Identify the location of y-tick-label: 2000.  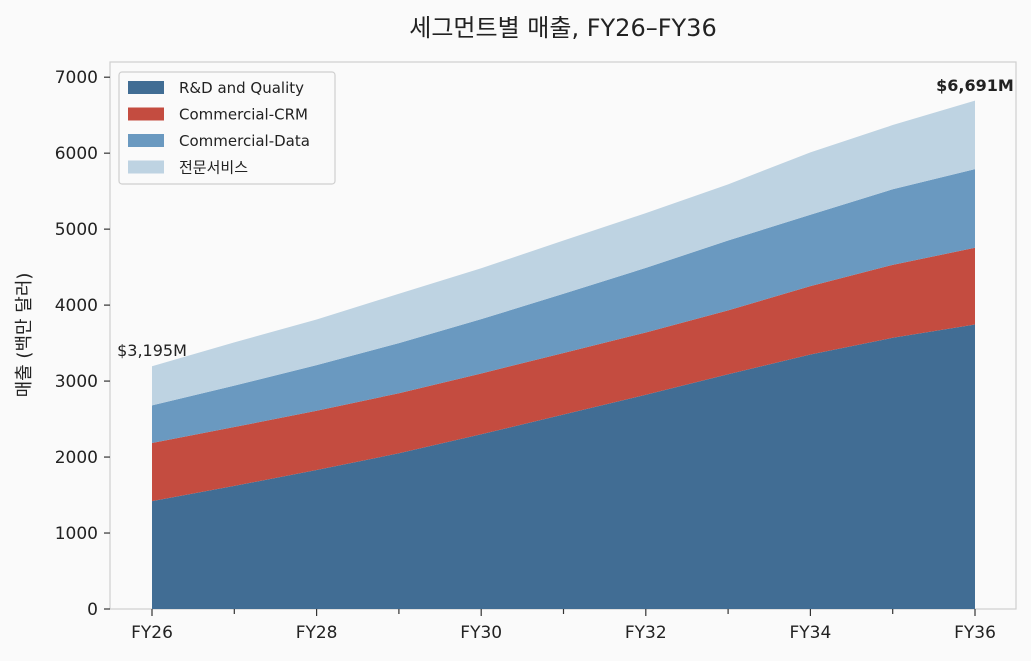
(76, 458).